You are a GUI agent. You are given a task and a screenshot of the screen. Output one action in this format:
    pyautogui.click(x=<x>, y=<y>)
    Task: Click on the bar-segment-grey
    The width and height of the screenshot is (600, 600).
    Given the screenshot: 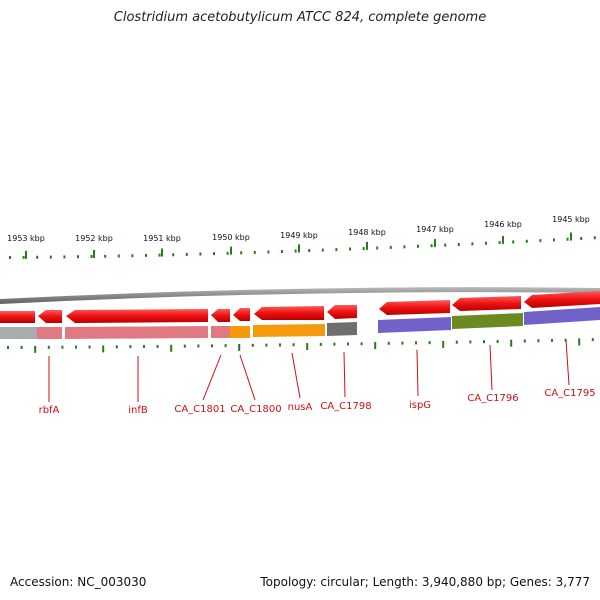 What is the action you would take?
    pyautogui.click(x=18, y=333)
    